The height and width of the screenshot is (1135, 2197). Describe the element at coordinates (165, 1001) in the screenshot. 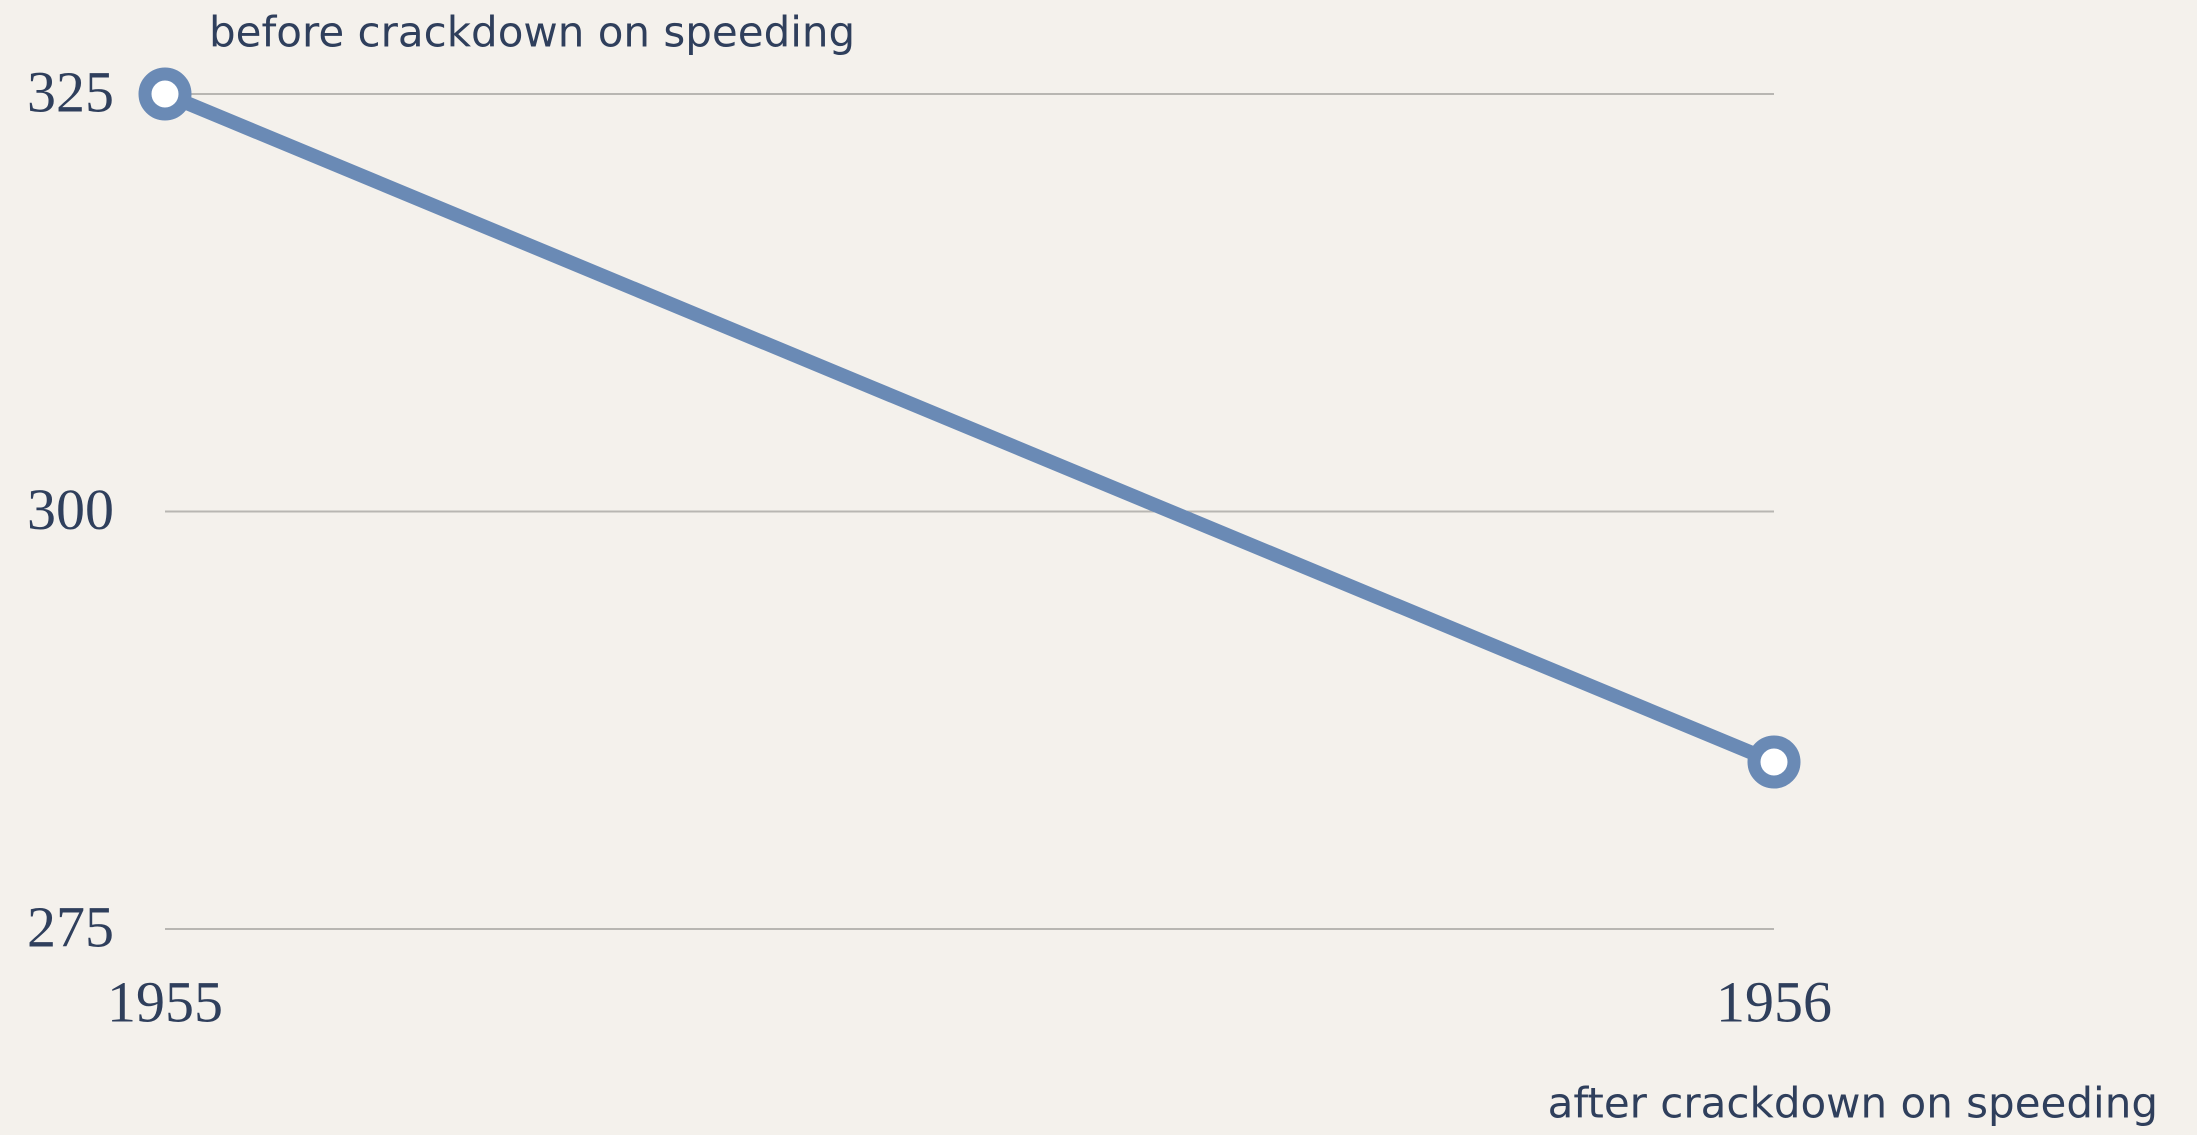

I see `x-tick-label: 1955` at that location.